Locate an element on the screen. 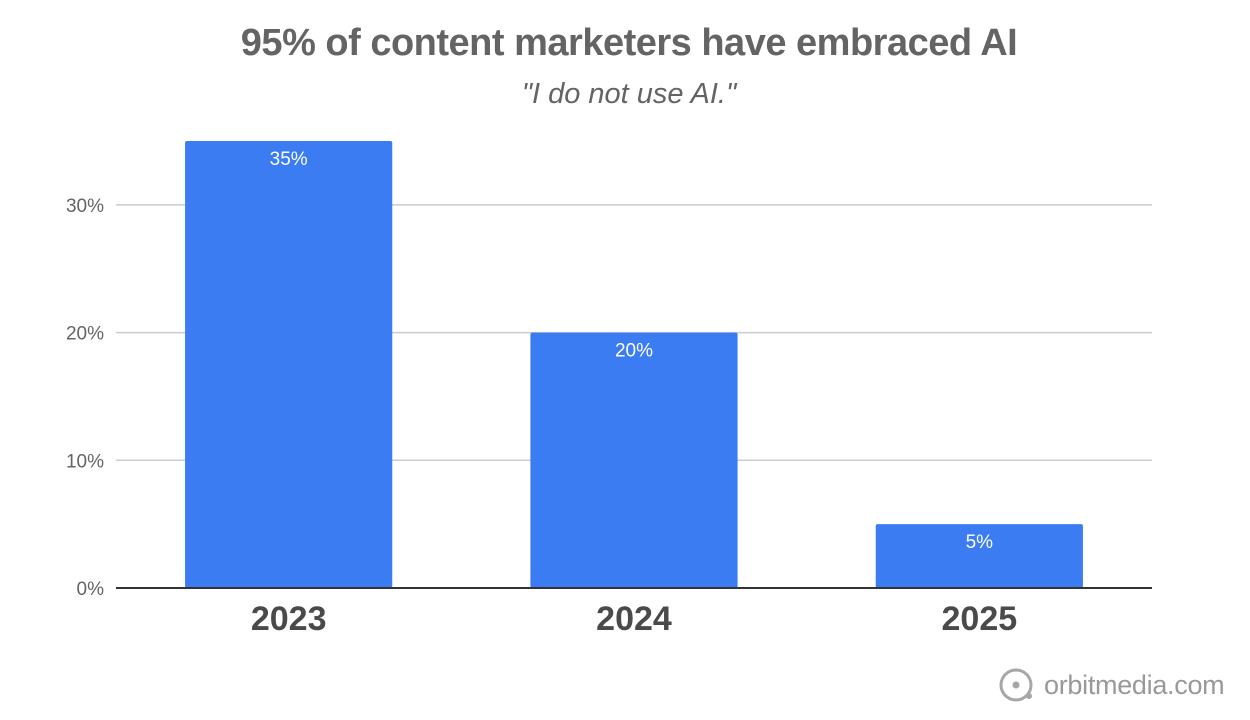  category-label: 2024 is located at coordinates (634, 619).